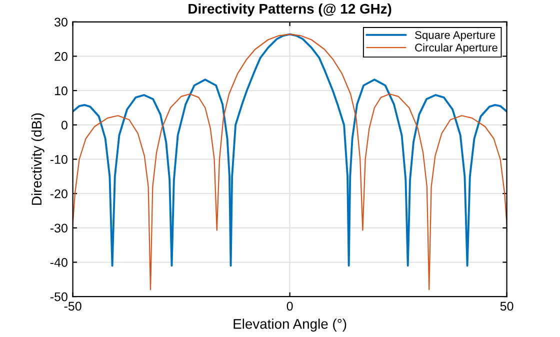  I want to click on y-tick-label: 20, so click(61, 56).